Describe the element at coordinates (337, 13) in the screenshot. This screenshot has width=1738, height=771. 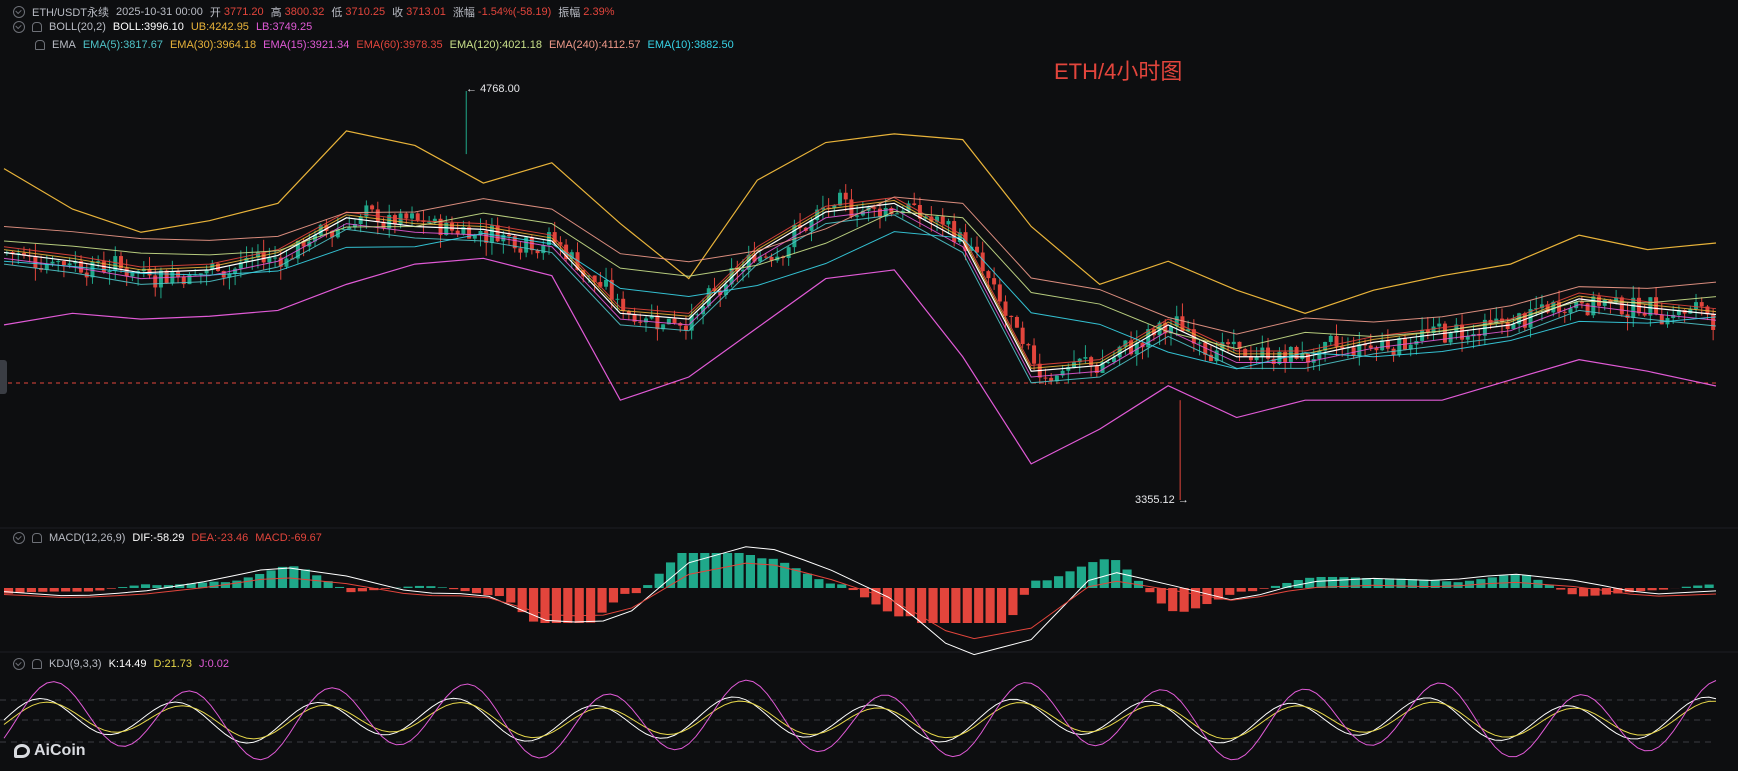
I see `low-label: 低` at that location.